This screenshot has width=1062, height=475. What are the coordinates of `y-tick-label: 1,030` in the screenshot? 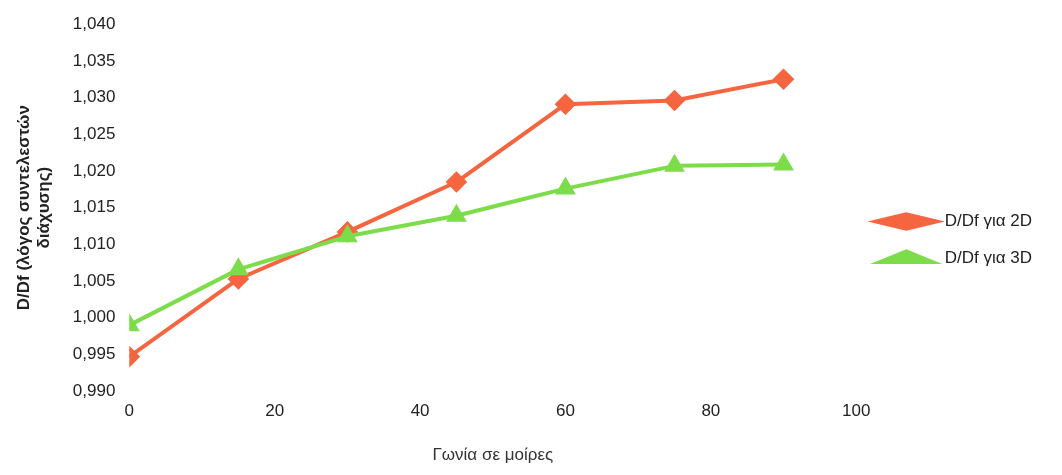 It's located at (94, 97).